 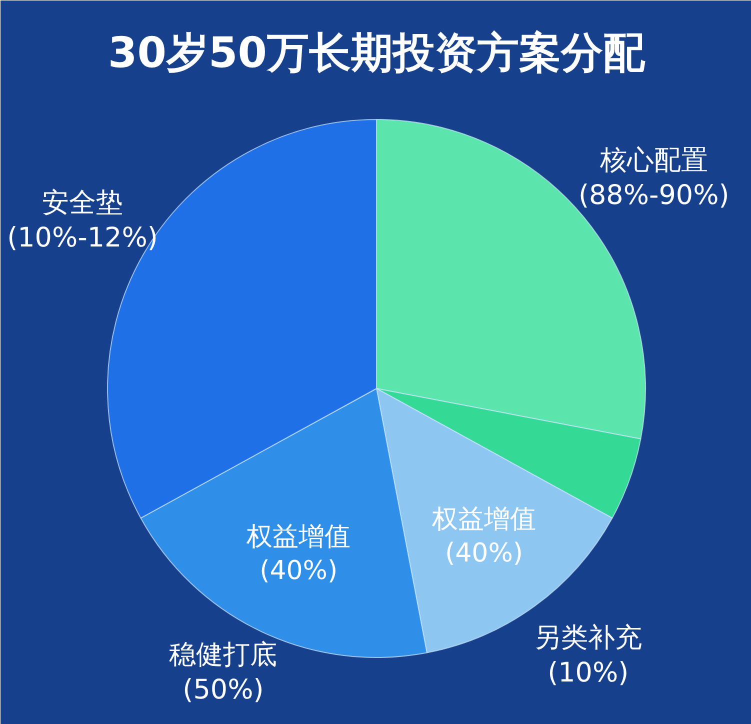 What do you see at coordinates (82, 220) in the screenshot?
I see `slice-label: 安全垫 (10%-12%)` at bounding box center [82, 220].